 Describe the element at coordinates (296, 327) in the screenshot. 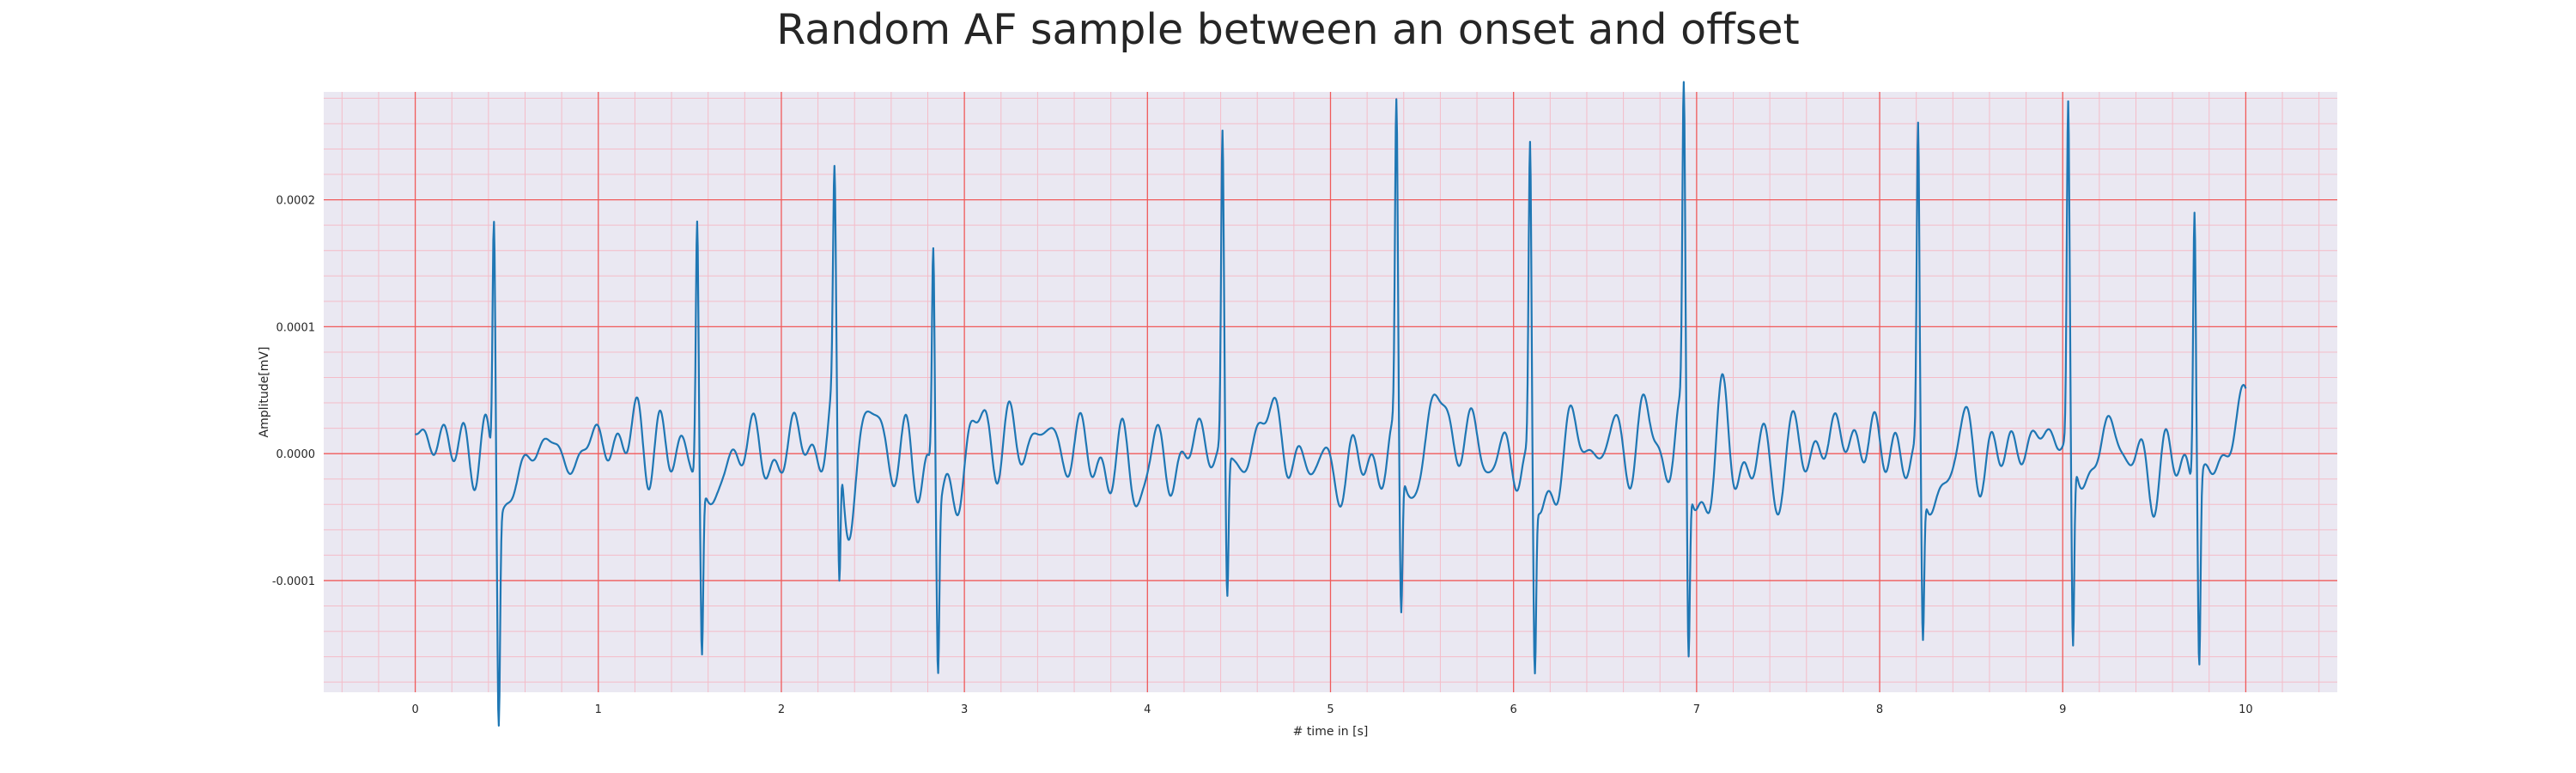

I see `y-tick-label: 0.0001` at that location.